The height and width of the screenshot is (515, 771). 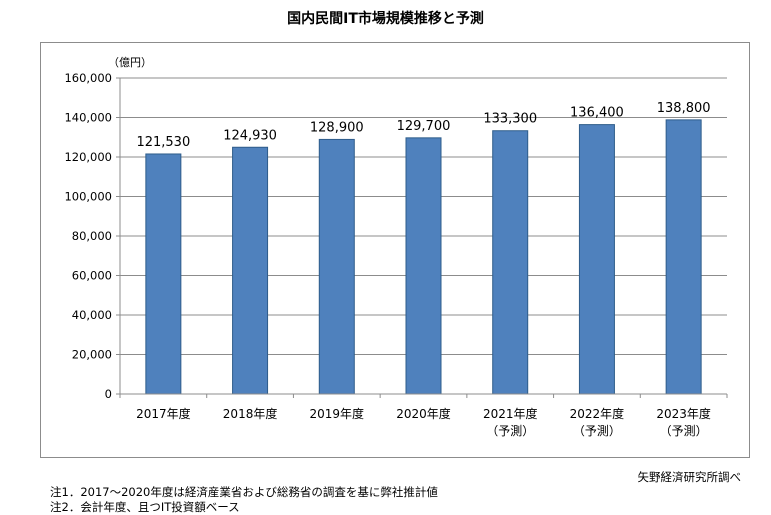 What do you see at coordinates (424, 126) in the screenshot?
I see `bar-value-label: 129,700` at bounding box center [424, 126].